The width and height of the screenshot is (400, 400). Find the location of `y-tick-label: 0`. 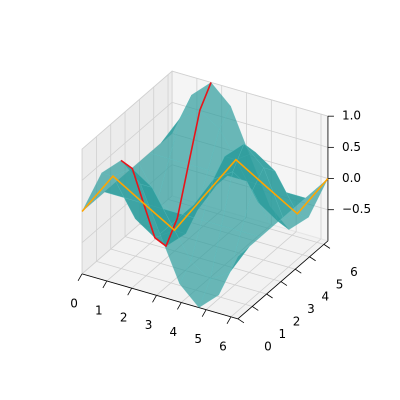

y-tick-label: 0 is located at coordinates (268, 346).